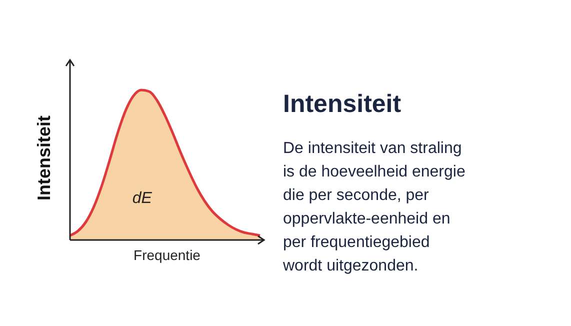 The width and height of the screenshot is (571, 326). Describe the element at coordinates (142, 198) in the screenshot. I see `annotation: dE` at that location.